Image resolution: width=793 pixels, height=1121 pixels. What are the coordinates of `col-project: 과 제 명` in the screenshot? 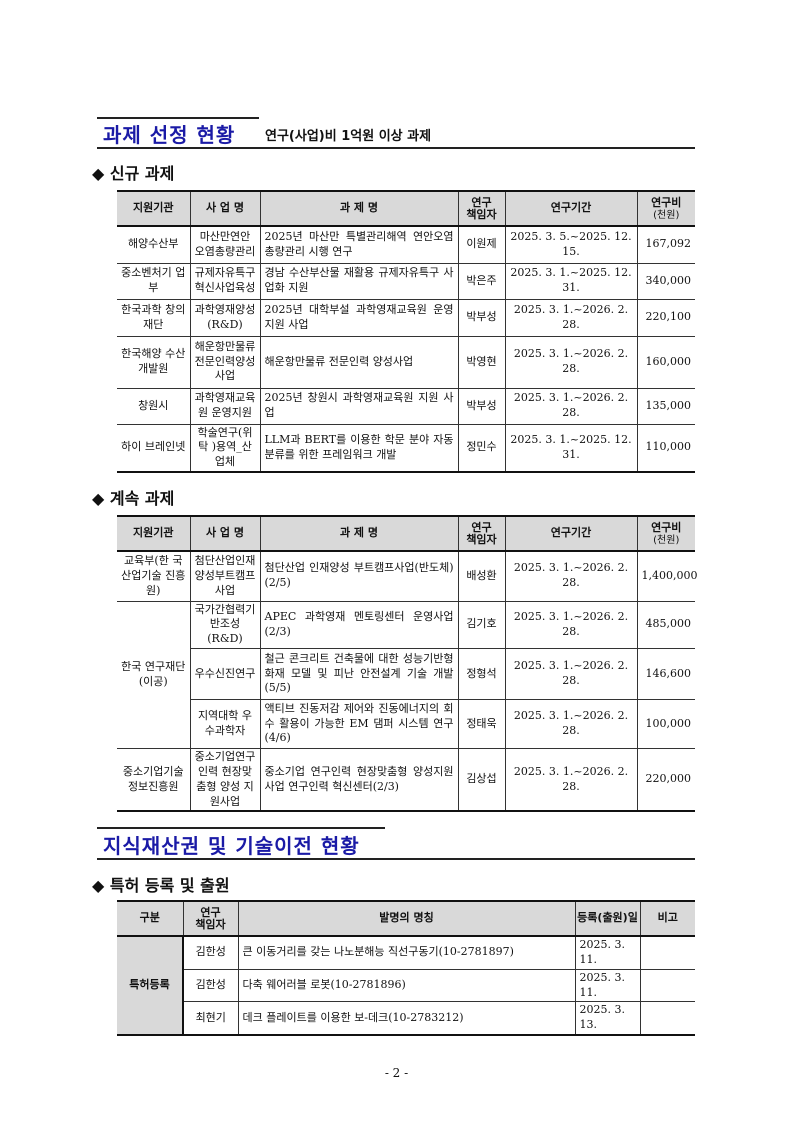 It's located at (359, 533).